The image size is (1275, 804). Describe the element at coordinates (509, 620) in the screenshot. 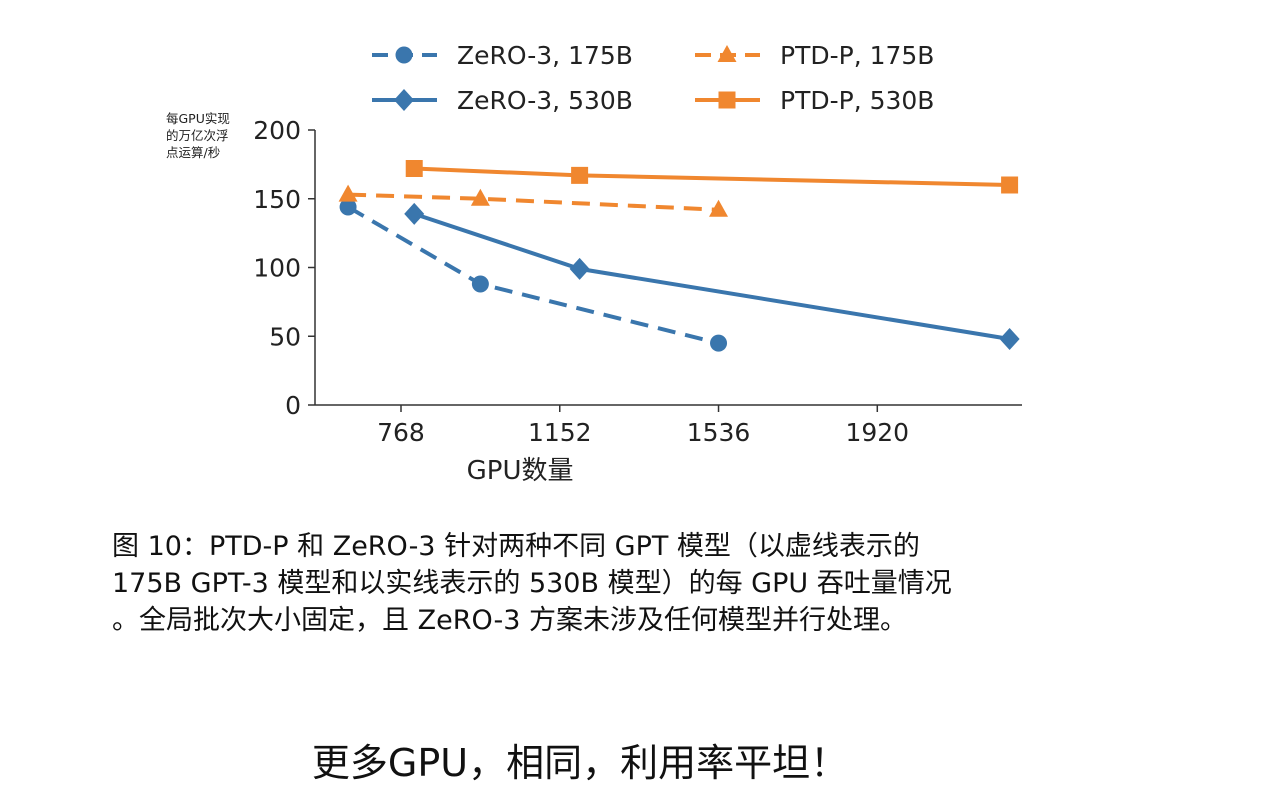

I see `caption-line-3: 。全局批次大小固定，且 ZeRO-3 方案未涉及任何模型并行处理。` at that location.